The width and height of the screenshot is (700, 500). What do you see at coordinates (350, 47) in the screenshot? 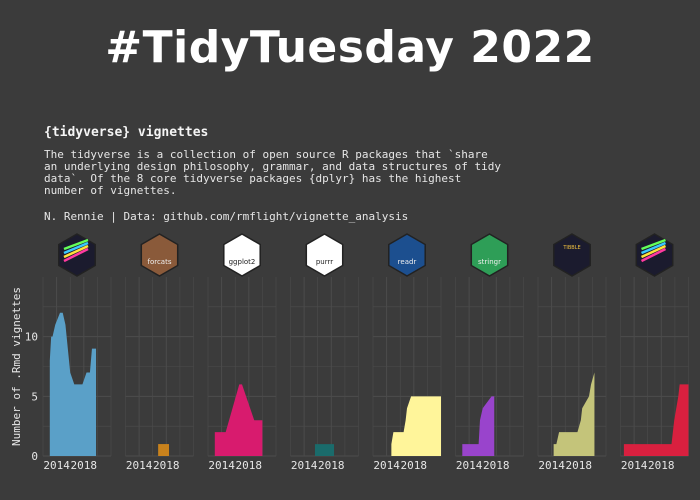
I see `page-title: #TidyTuesday 2022` at bounding box center [350, 47].